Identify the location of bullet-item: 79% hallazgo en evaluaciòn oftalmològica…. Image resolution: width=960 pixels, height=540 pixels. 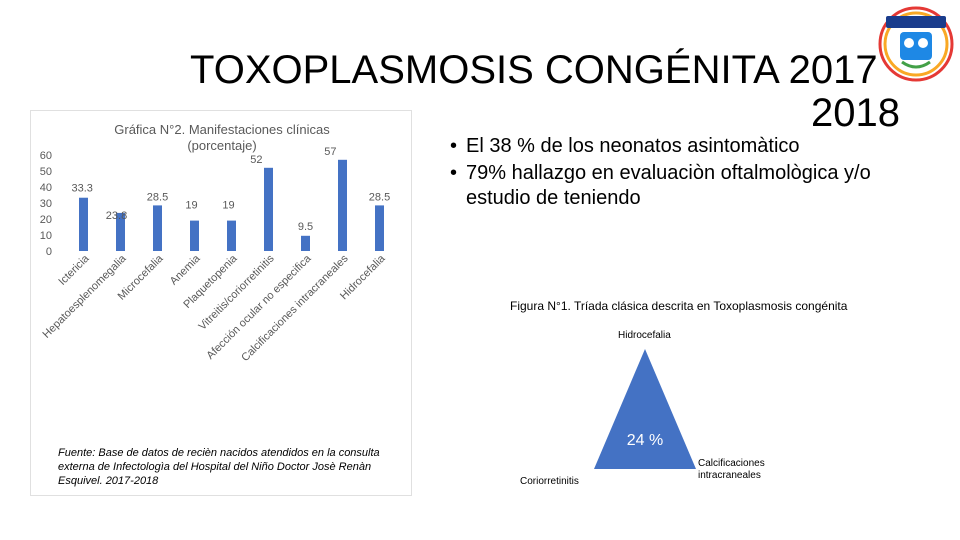
(690, 186).